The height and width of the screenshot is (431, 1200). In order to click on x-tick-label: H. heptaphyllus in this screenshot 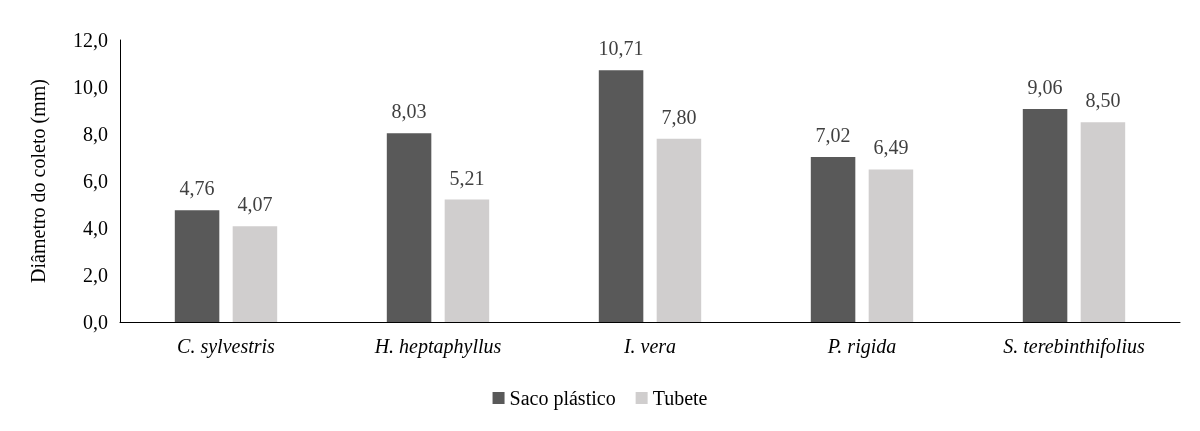, I will do `click(437, 346)`.